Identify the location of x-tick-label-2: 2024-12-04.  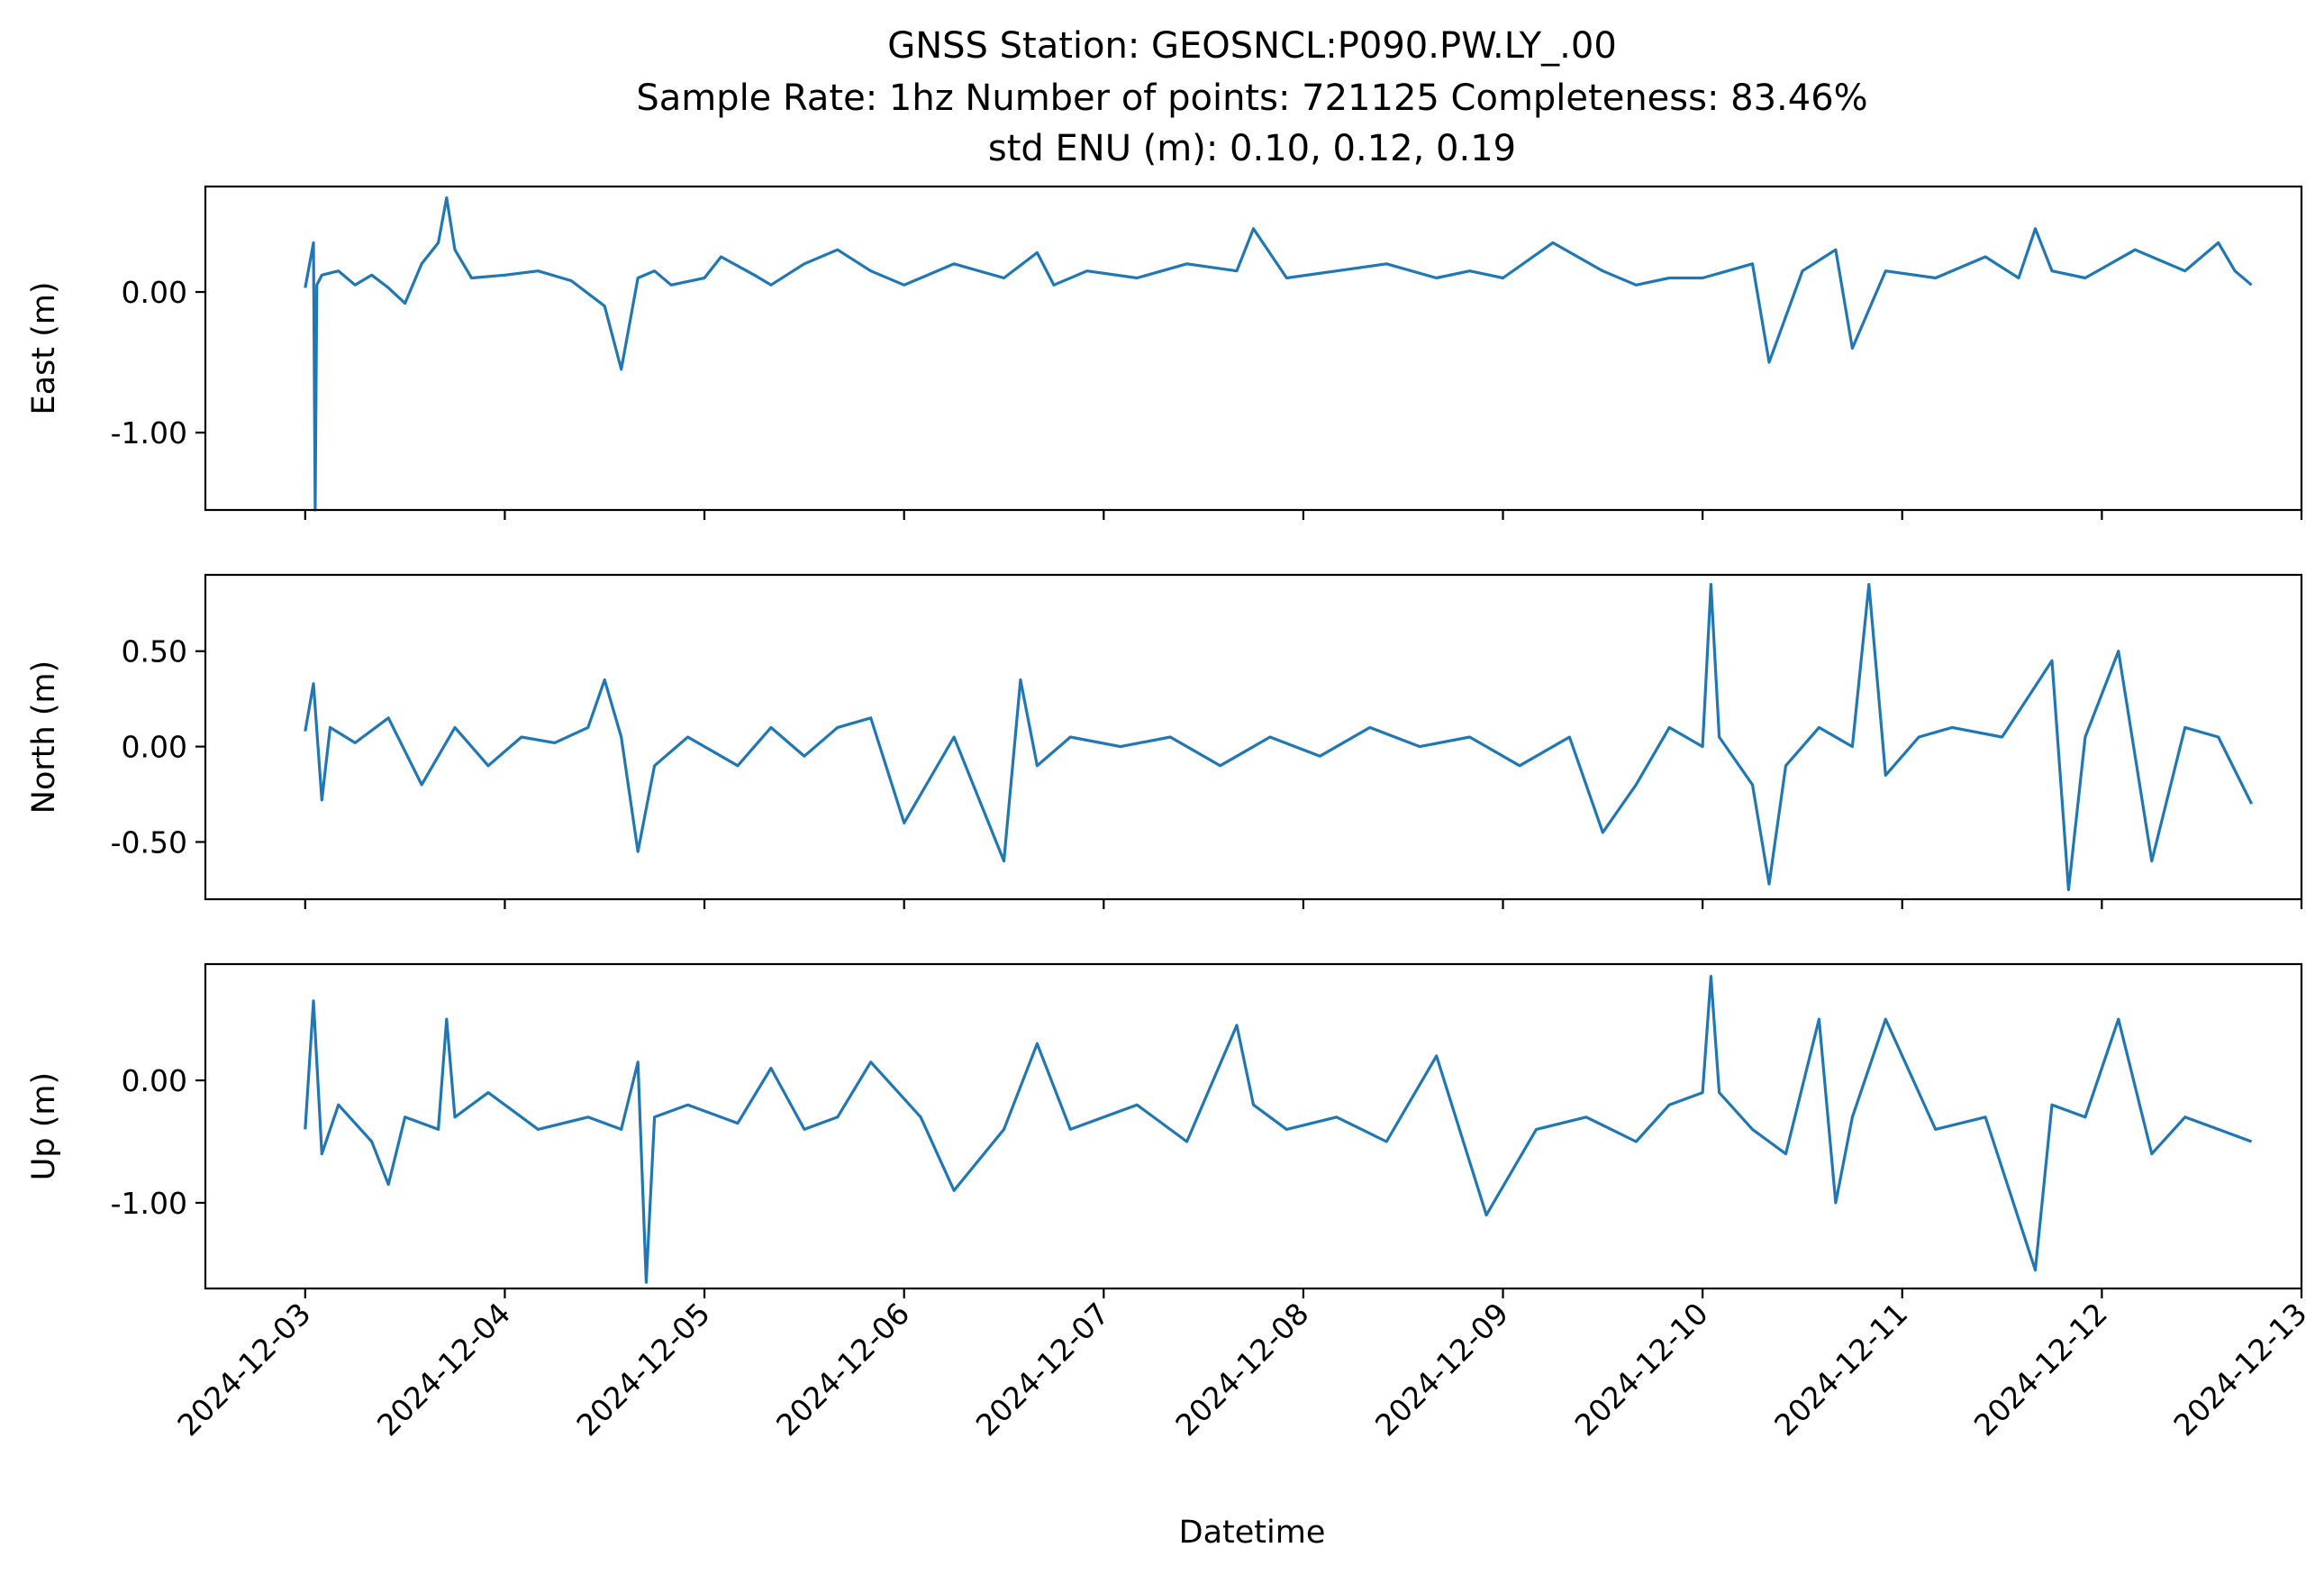
(444, 1369).